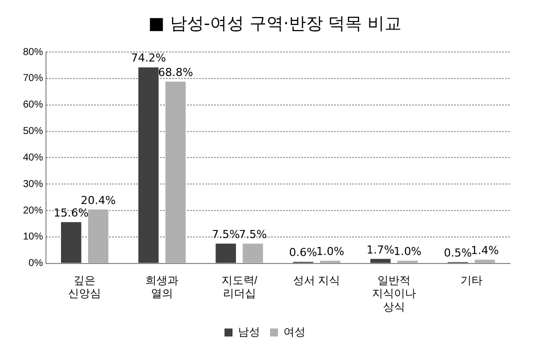 This screenshot has width=550, height=350. What do you see at coordinates (484, 251) in the screenshot?
I see `data-label: 1.4%` at bounding box center [484, 251].